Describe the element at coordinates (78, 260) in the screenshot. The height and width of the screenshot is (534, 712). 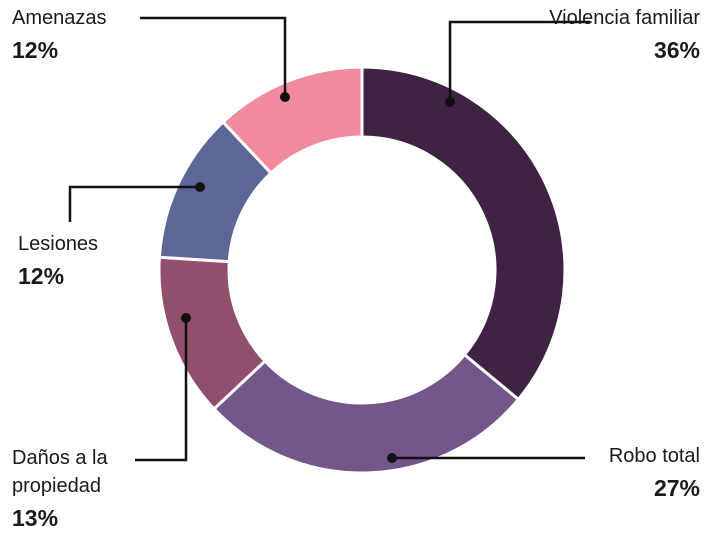
I see `slice-label: Lesiones 12%` at that location.